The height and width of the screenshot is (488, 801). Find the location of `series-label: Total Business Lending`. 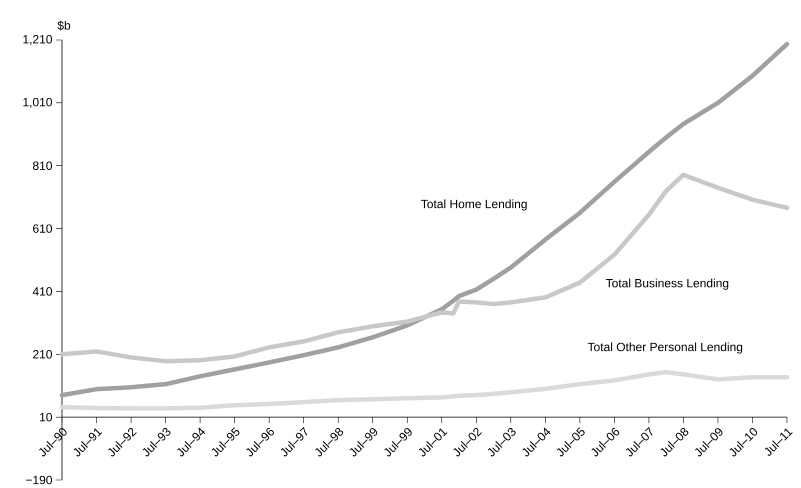

series-label: Total Business Lending is located at coordinates (667, 284).